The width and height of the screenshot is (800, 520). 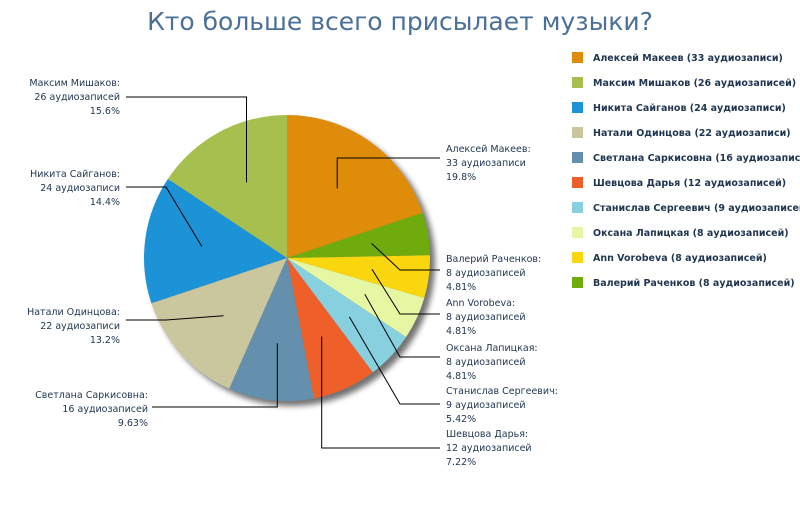 I want to click on legend-item-шевцова-дарья: Шевцова Дарья (12 аудиозаписей), so click(x=679, y=183).